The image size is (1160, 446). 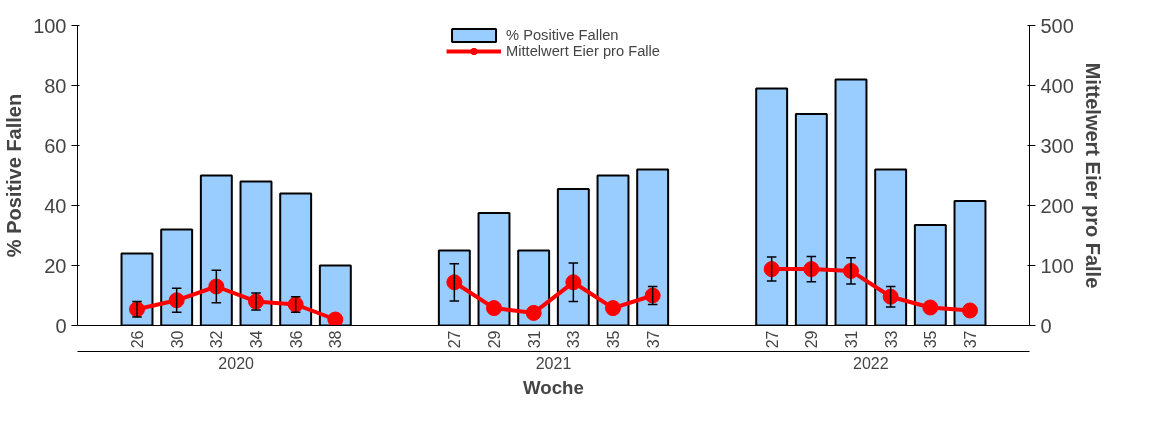 What do you see at coordinates (55, 85) in the screenshot?
I see `y-tick-label: 80` at bounding box center [55, 85].